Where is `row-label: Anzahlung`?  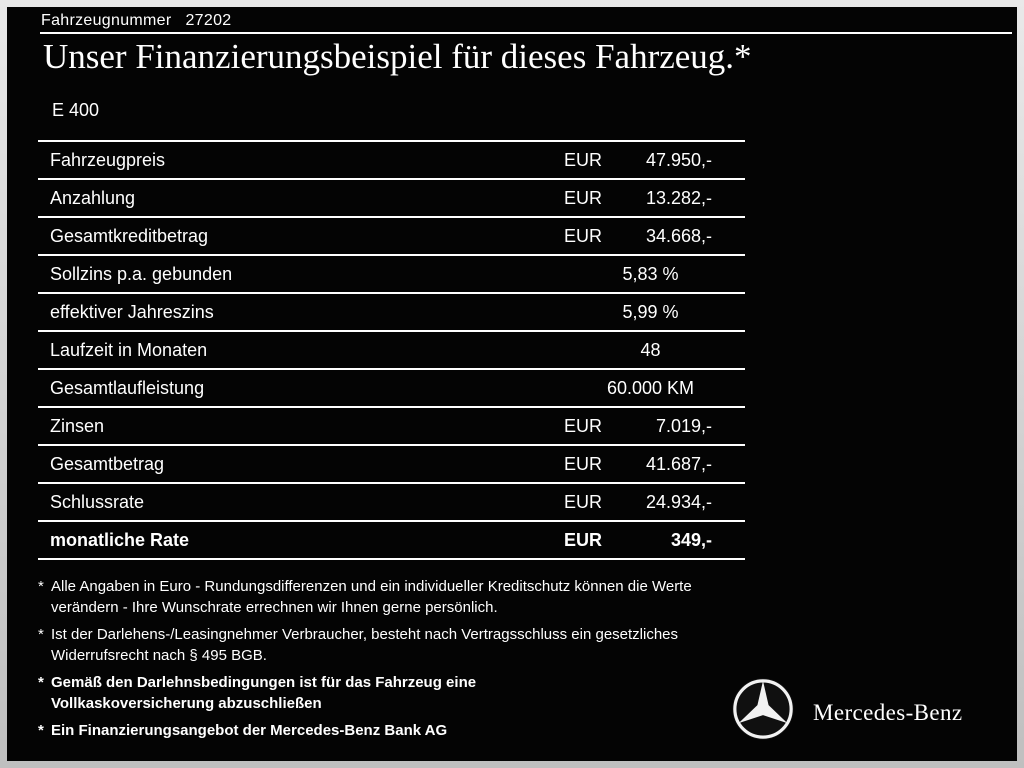
row-label: Anzahlung is located at coordinates (93, 197).